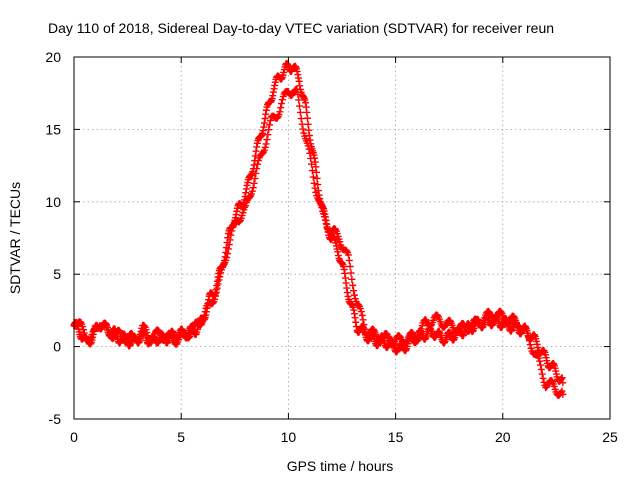 This screenshot has width=640, height=480. Describe the element at coordinates (503, 437) in the screenshot. I see `x-tick-label: 20` at that location.